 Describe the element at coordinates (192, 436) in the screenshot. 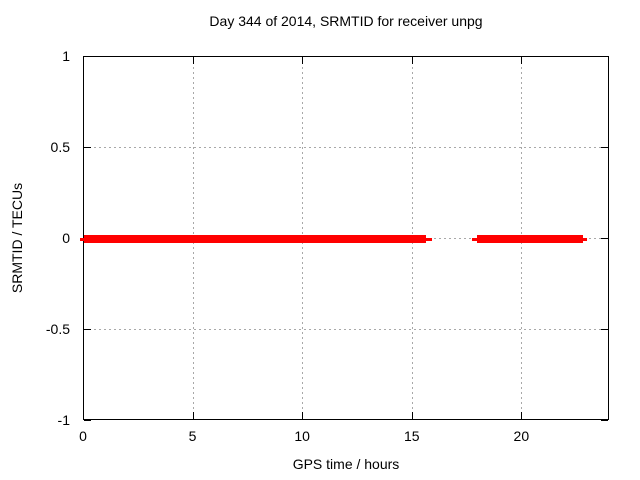

I see `xtick-label-5: 5` at that location.